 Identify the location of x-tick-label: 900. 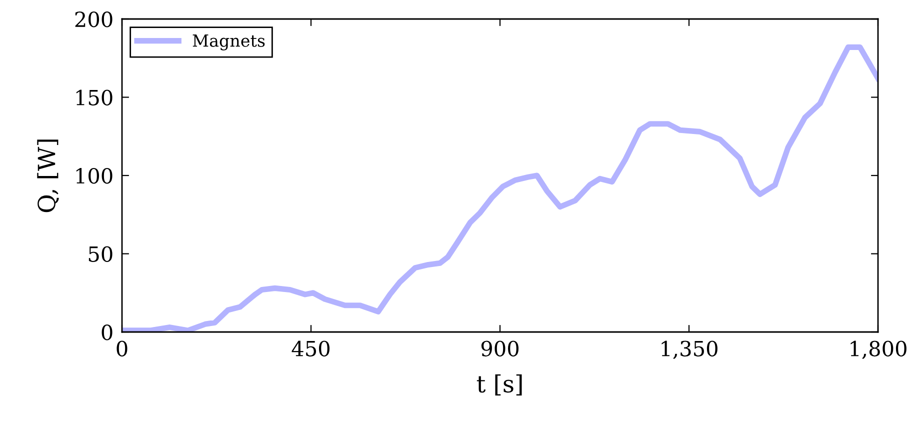
(499, 348).